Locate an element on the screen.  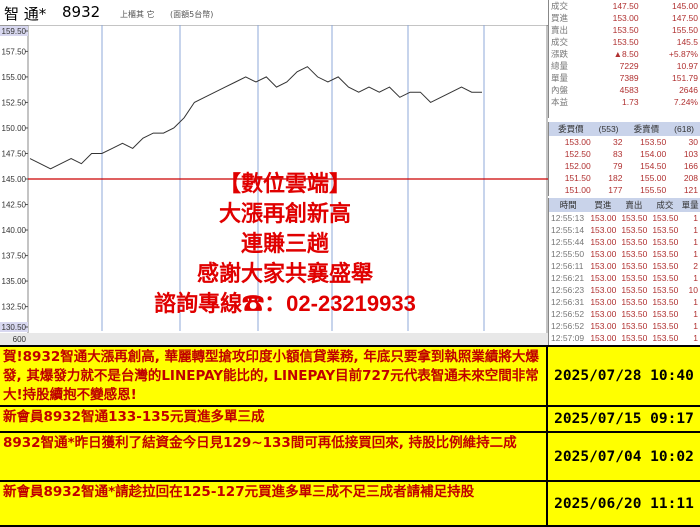
message-date: 2025/06/20 11:11 is located at coordinates (624, 503).